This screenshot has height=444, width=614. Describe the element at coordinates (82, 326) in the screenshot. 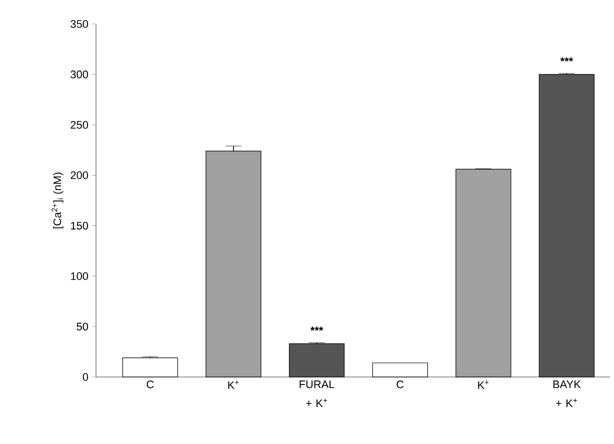

I see `y-tick-label: 50` at that location.